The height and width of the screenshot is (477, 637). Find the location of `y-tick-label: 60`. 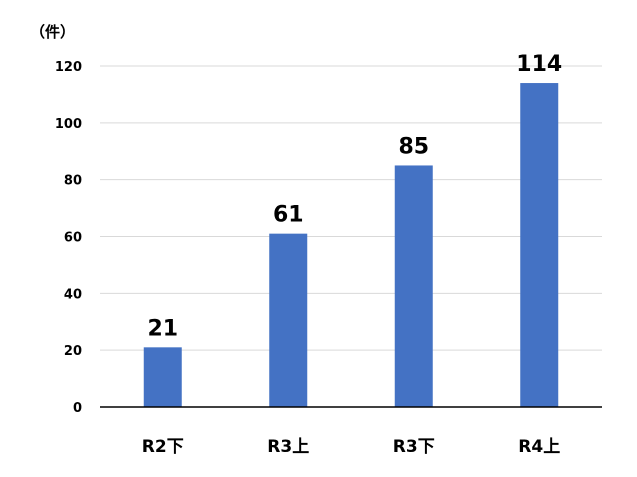

y-tick-label: 60 is located at coordinates (73, 238).